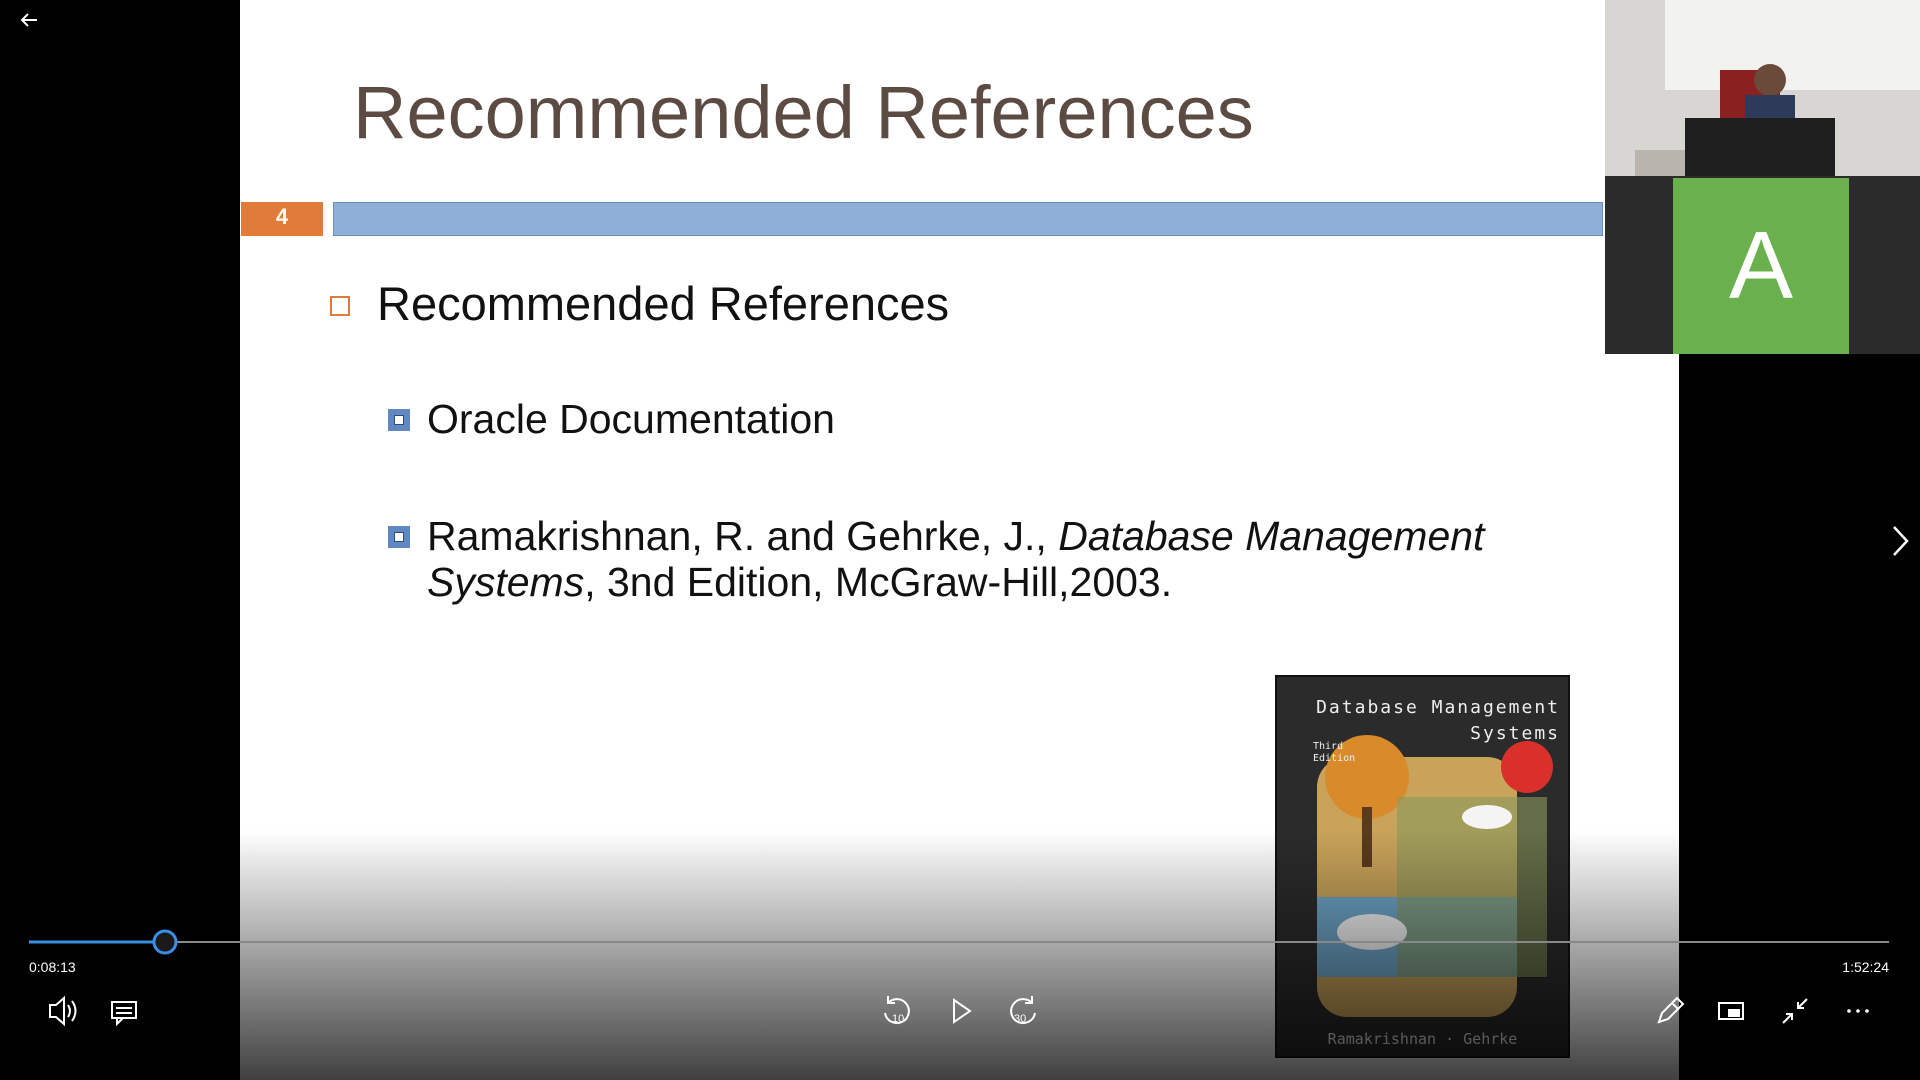 This screenshot has height=1080, width=1920. What do you see at coordinates (28, 20) in the screenshot?
I see `back-button` at bounding box center [28, 20].